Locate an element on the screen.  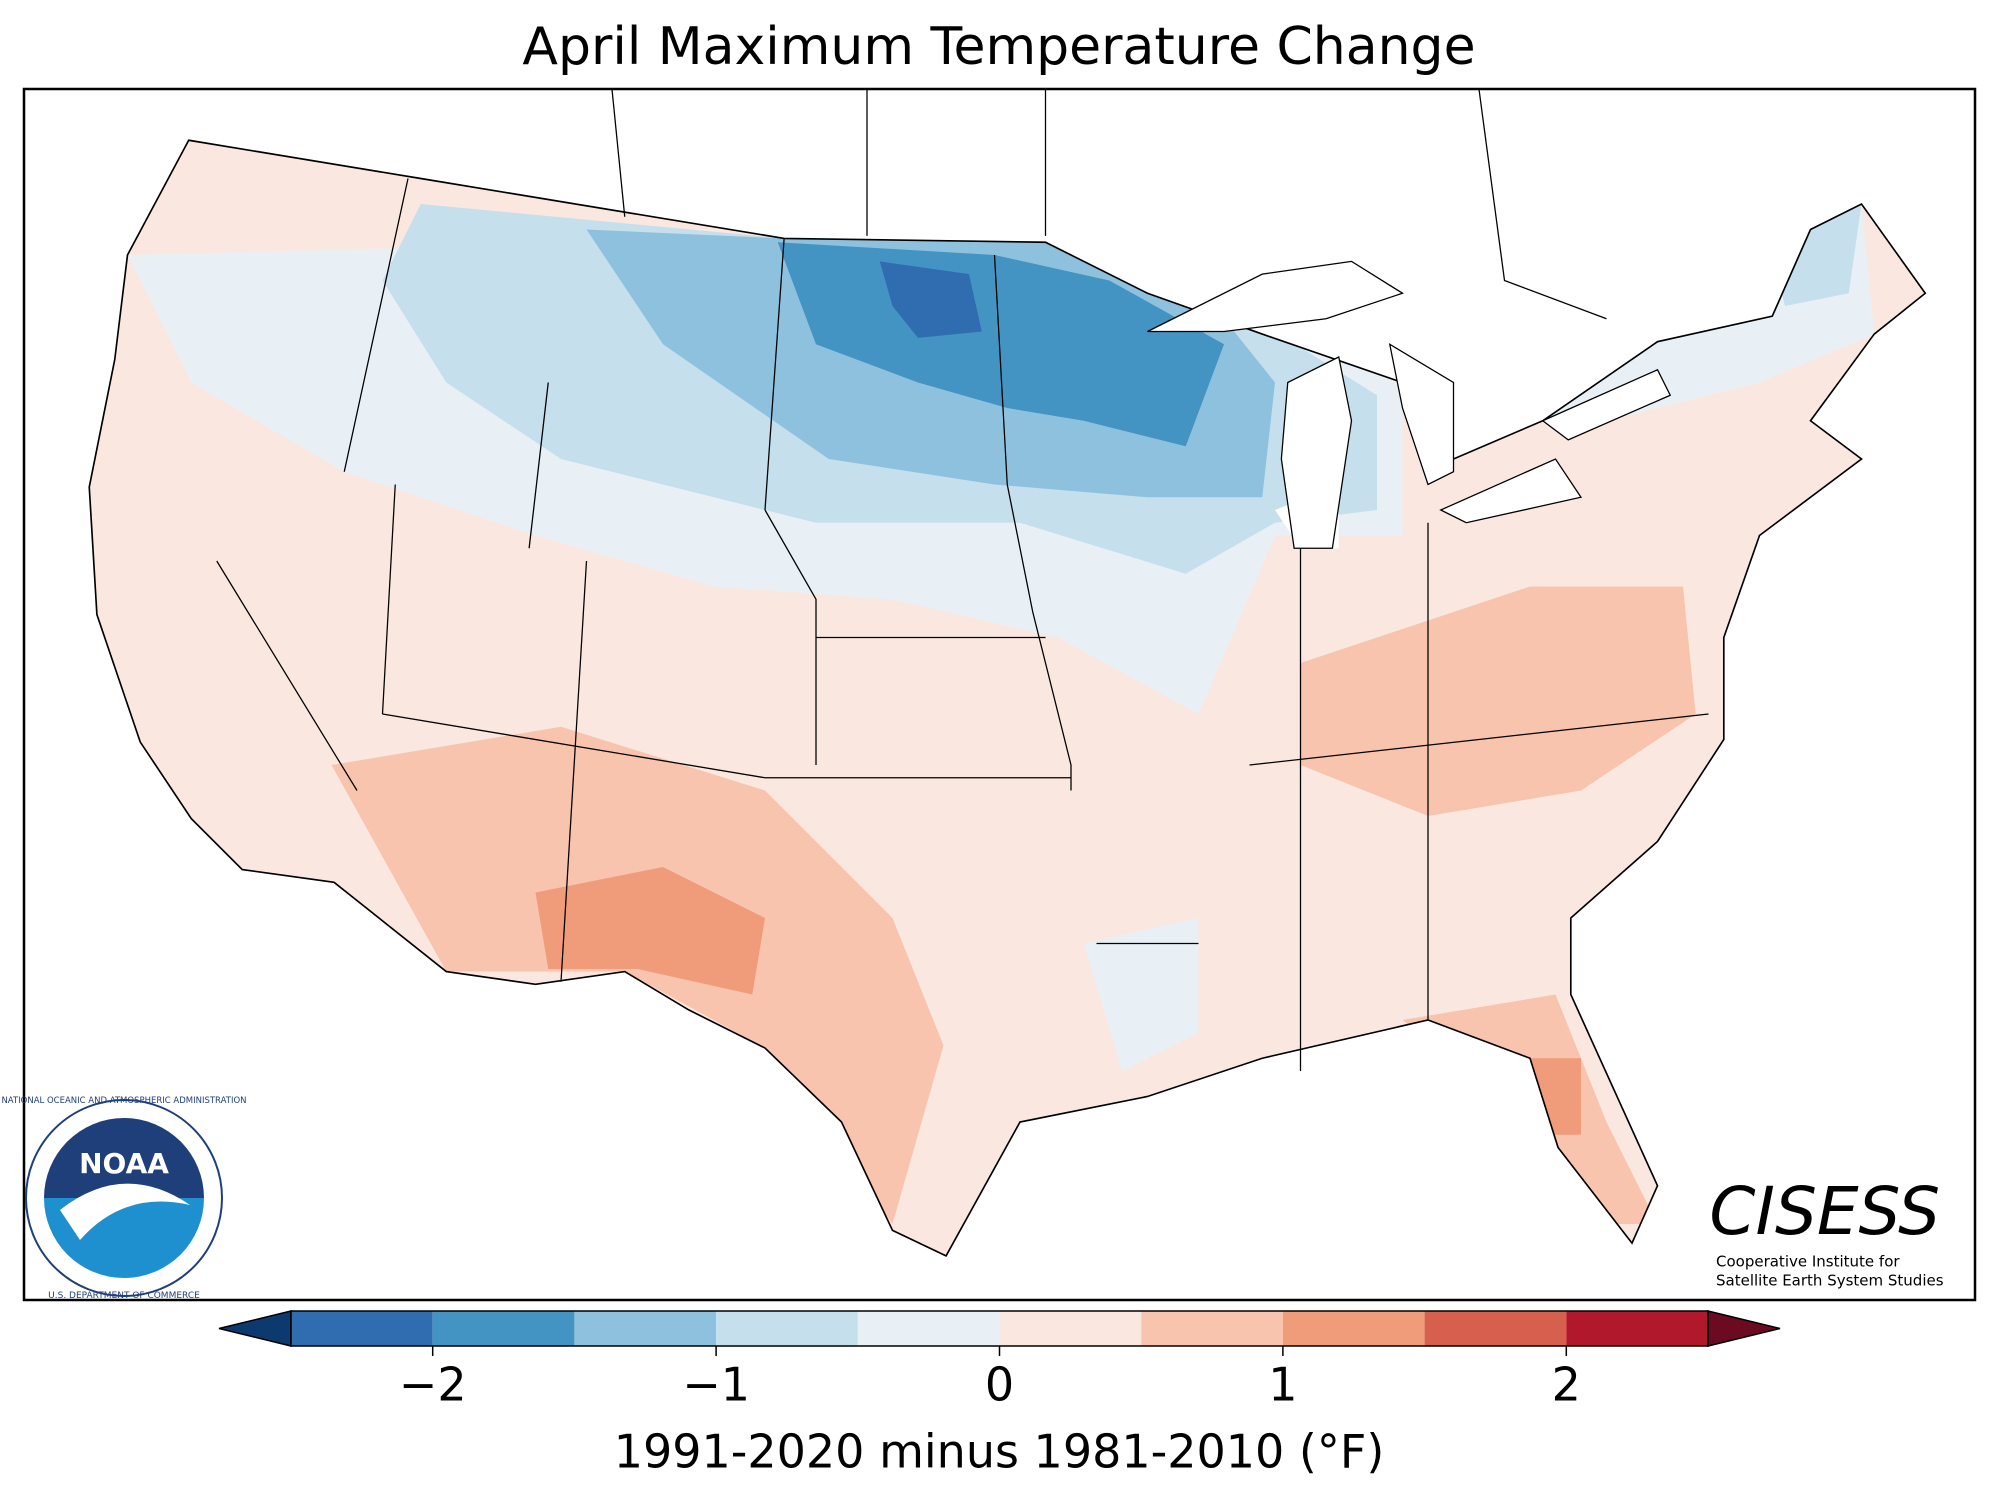
colorbar-label: 1991-2020 minus 1981-2010 (°F) is located at coordinates (999, 1452).